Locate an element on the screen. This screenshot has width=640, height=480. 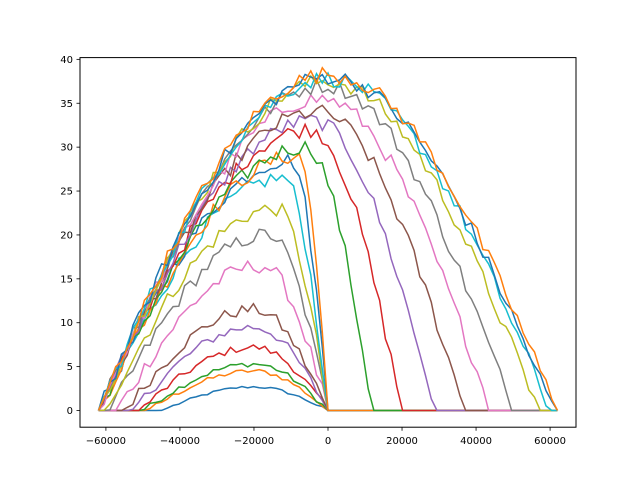
y-tick-label: 10 is located at coordinates (66, 323).